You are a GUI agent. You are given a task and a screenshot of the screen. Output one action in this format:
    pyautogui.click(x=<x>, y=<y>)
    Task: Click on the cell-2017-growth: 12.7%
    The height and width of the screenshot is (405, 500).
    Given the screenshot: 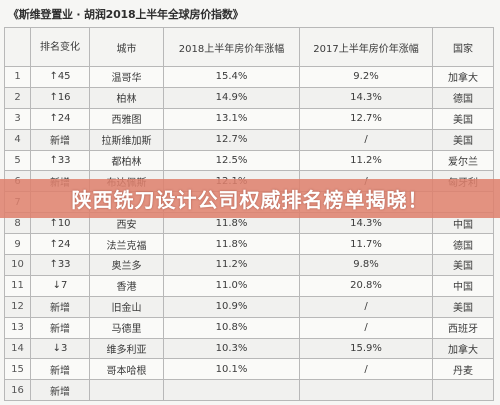 What is the action you would take?
    pyautogui.click(x=366, y=118)
    